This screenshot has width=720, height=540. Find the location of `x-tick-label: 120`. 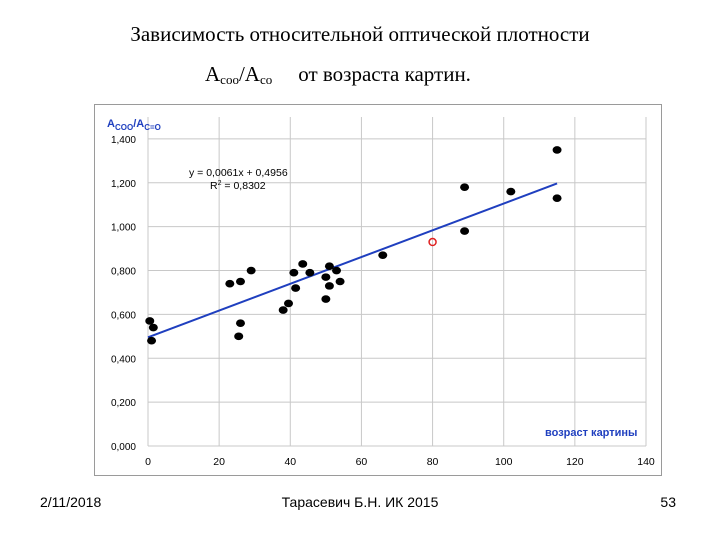

x-tick-label: 120 is located at coordinates (575, 462).